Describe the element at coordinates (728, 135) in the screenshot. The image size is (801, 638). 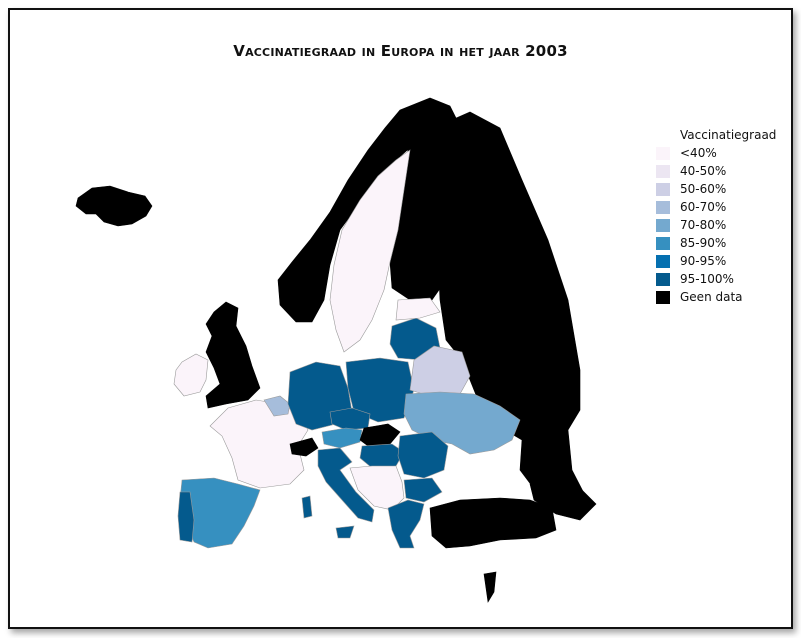
I see `legend-title: Vaccinatiegraad` at that location.